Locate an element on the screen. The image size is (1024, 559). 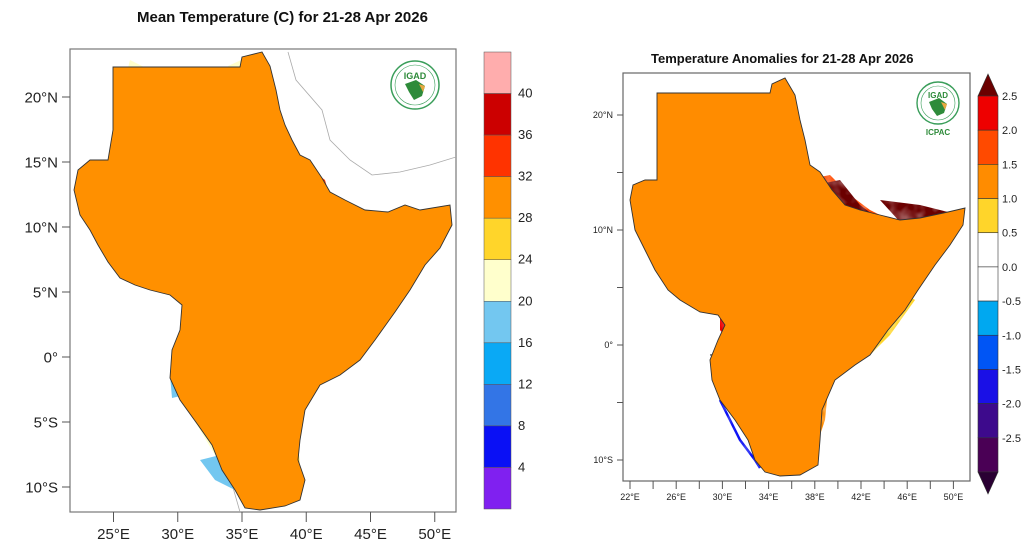
right-map-title: Temperature Anomalies for 21-28 Apr 2026 is located at coordinates (782, 58).